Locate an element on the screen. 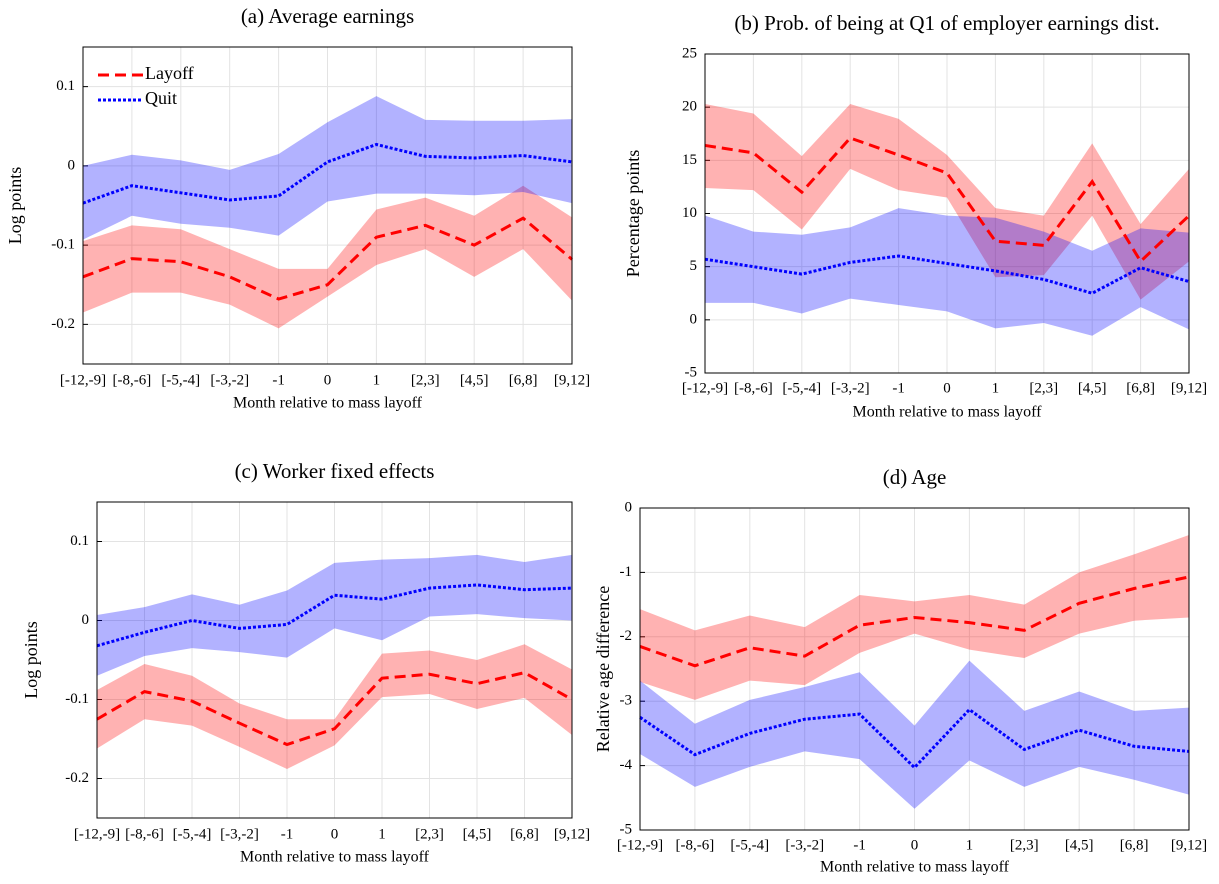 The height and width of the screenshot is (884, 1219). legend-label: Quit is located at coordinates (161, 98).